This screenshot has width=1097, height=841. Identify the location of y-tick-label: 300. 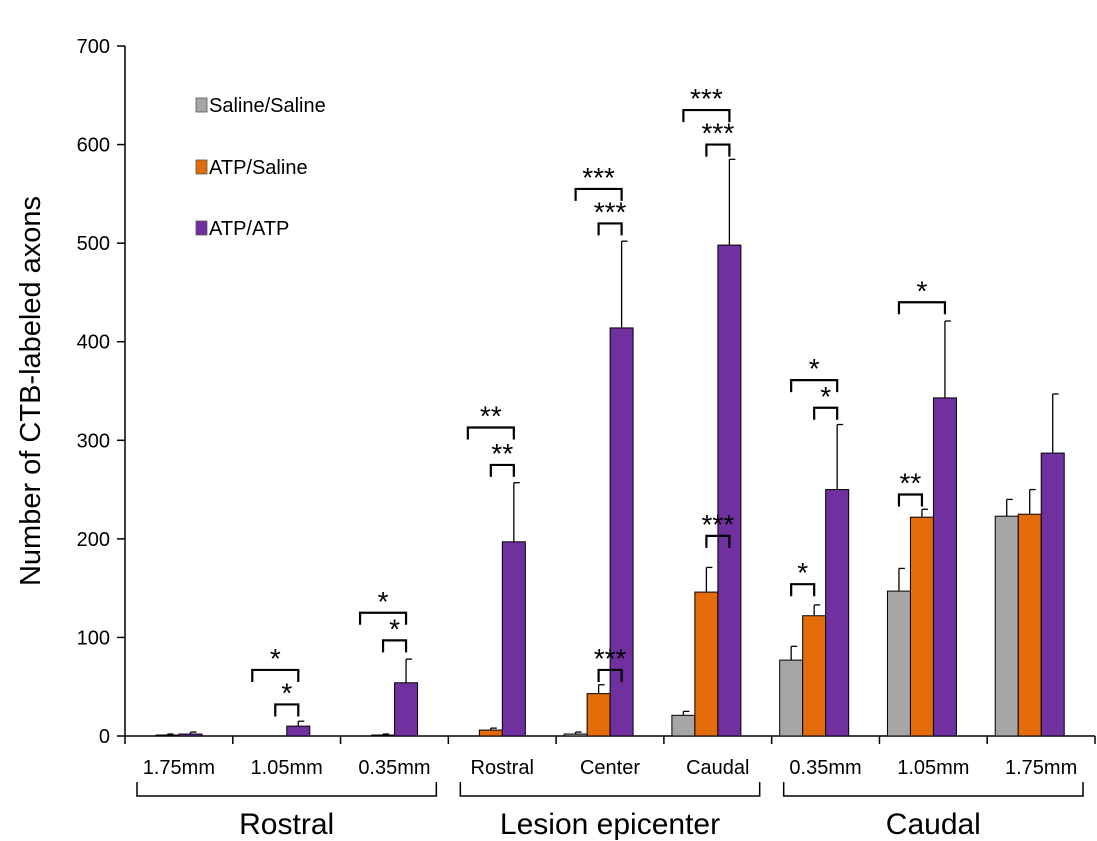
(93, 441).